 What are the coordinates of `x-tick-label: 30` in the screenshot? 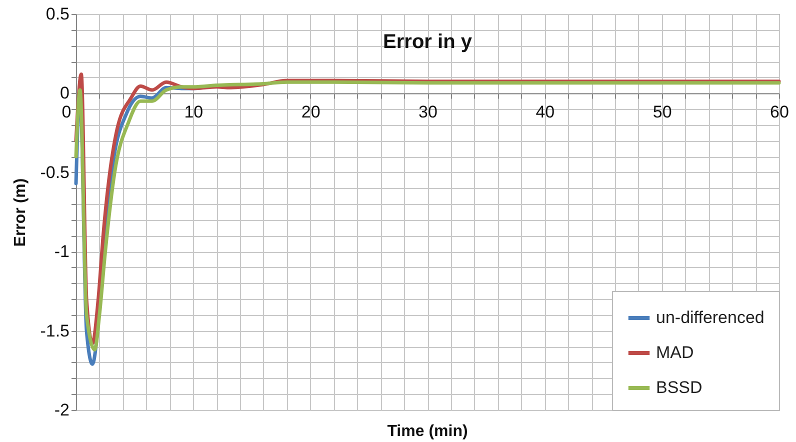 It's located at (428, 112).